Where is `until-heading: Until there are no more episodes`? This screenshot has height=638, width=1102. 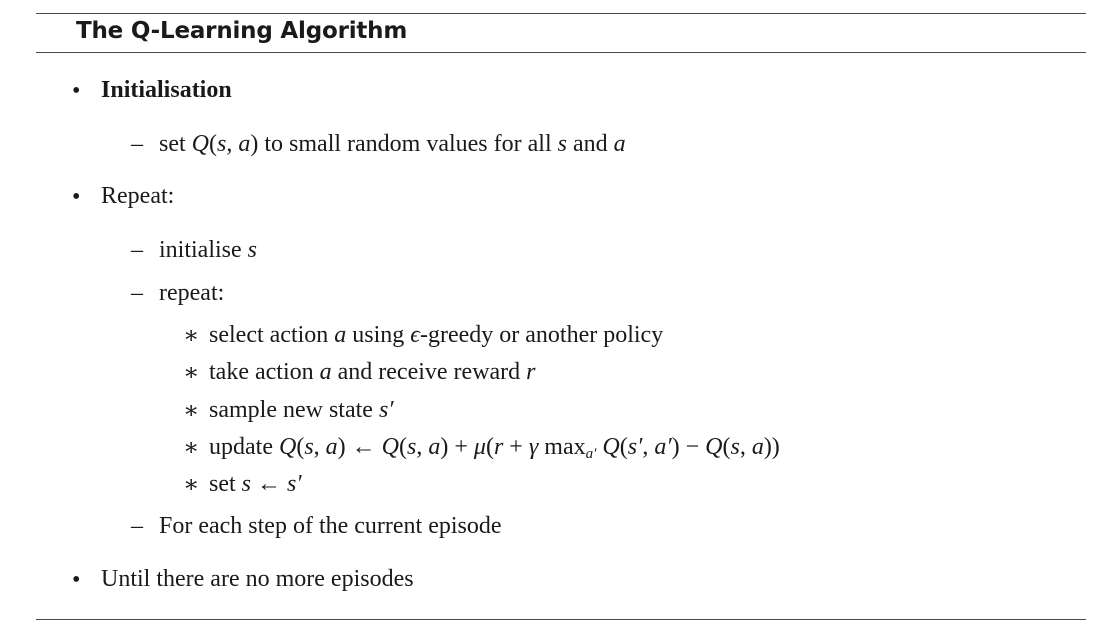 until-heading: Until there are no more episodes is located at coordinates (257, 579).